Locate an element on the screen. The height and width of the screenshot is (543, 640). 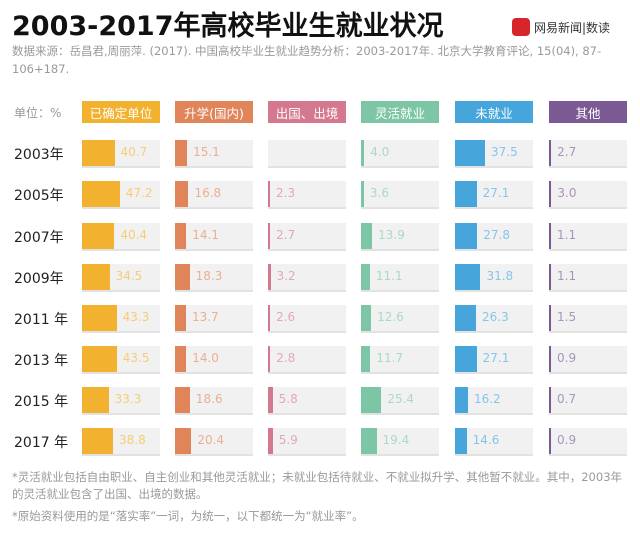
table-cell: 16.8 is located at coordinates (214, 195).